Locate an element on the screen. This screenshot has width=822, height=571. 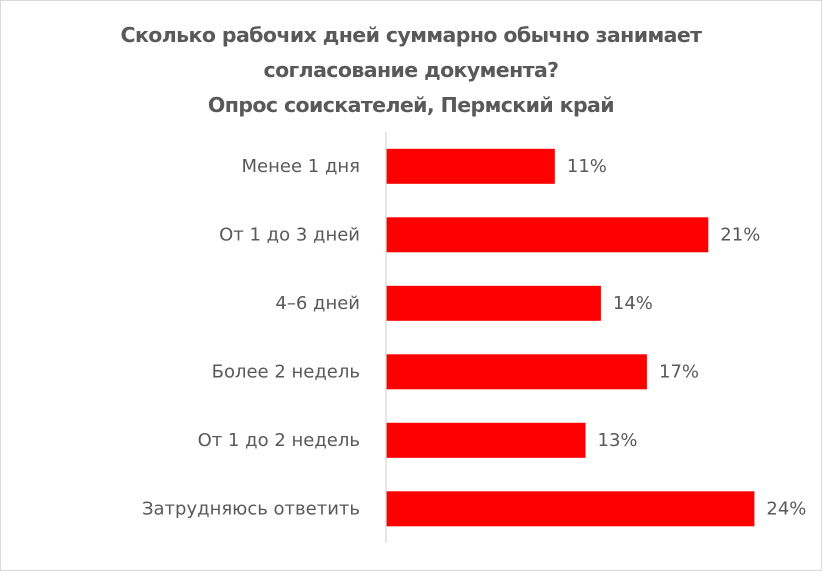
category-label-5: Затрудняюсь ответить is located at coordinates (251, 508).